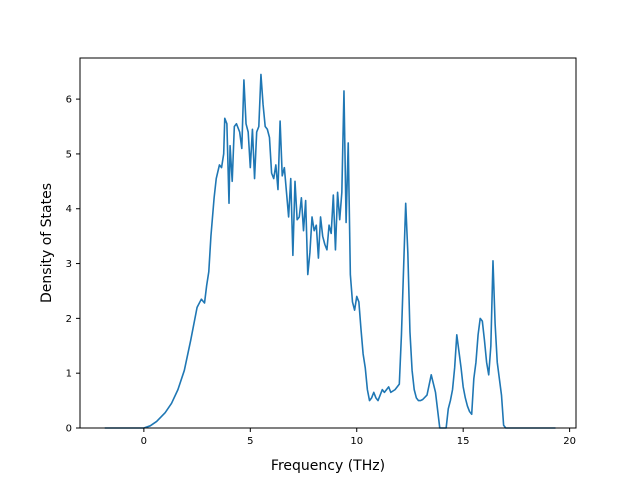 This screenshot has height=480, width=640. I want to click on y-tick-label: 4, so click(69, 209).